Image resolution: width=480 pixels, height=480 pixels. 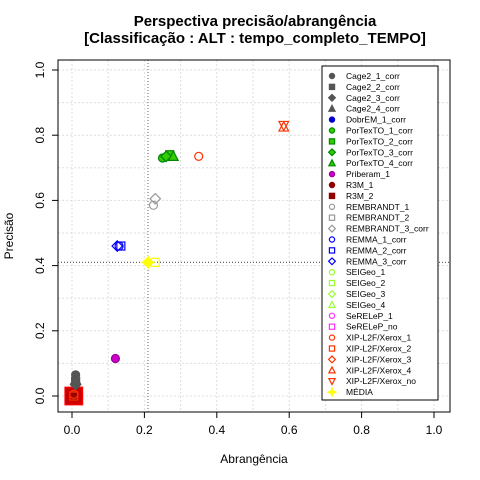 I want to click on y-tick-label: 0.4, so click(x=40, y=265).